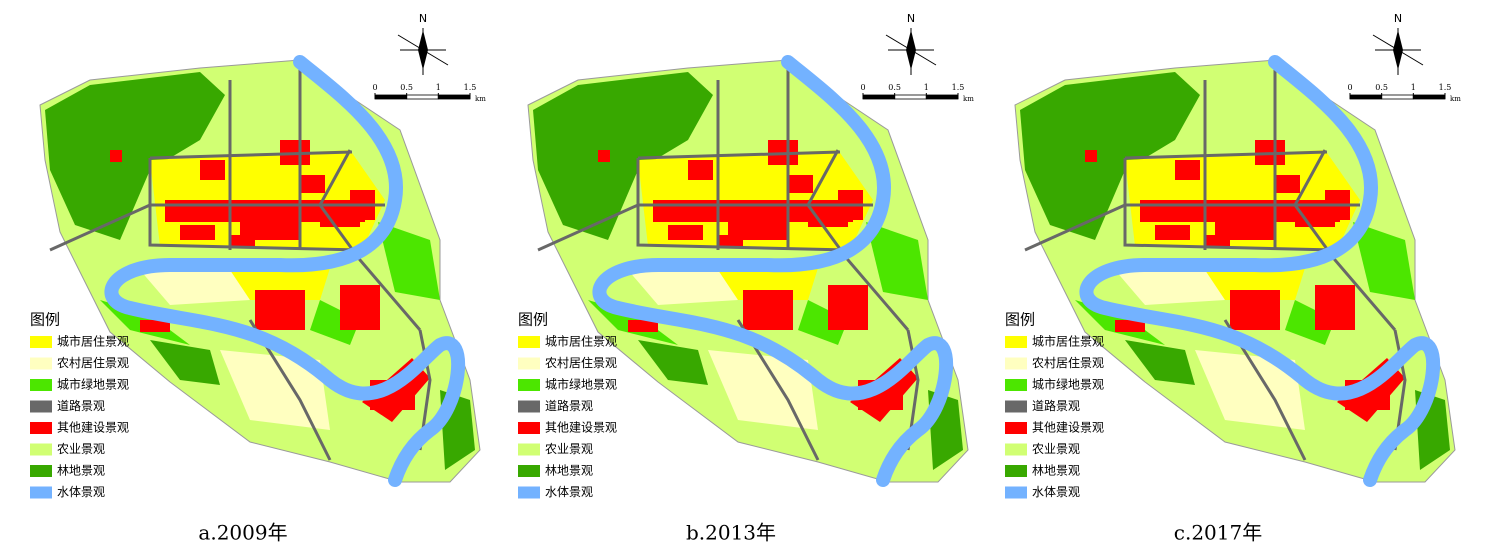  What do you see at coordinates (581, 428) in the screenshot?
I see `legend-label: 其他建设景观` at bounding box center [581, 428].